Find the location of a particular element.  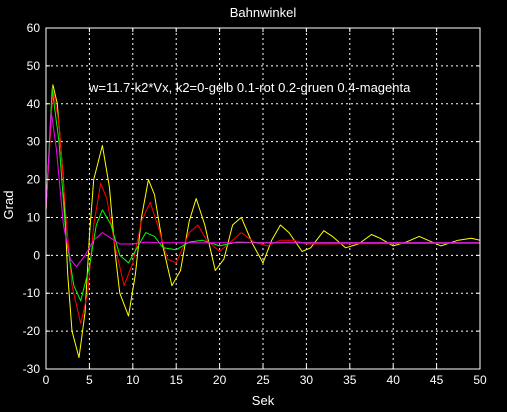

x-tick-label: 45 is located at coordinates (437, 380).